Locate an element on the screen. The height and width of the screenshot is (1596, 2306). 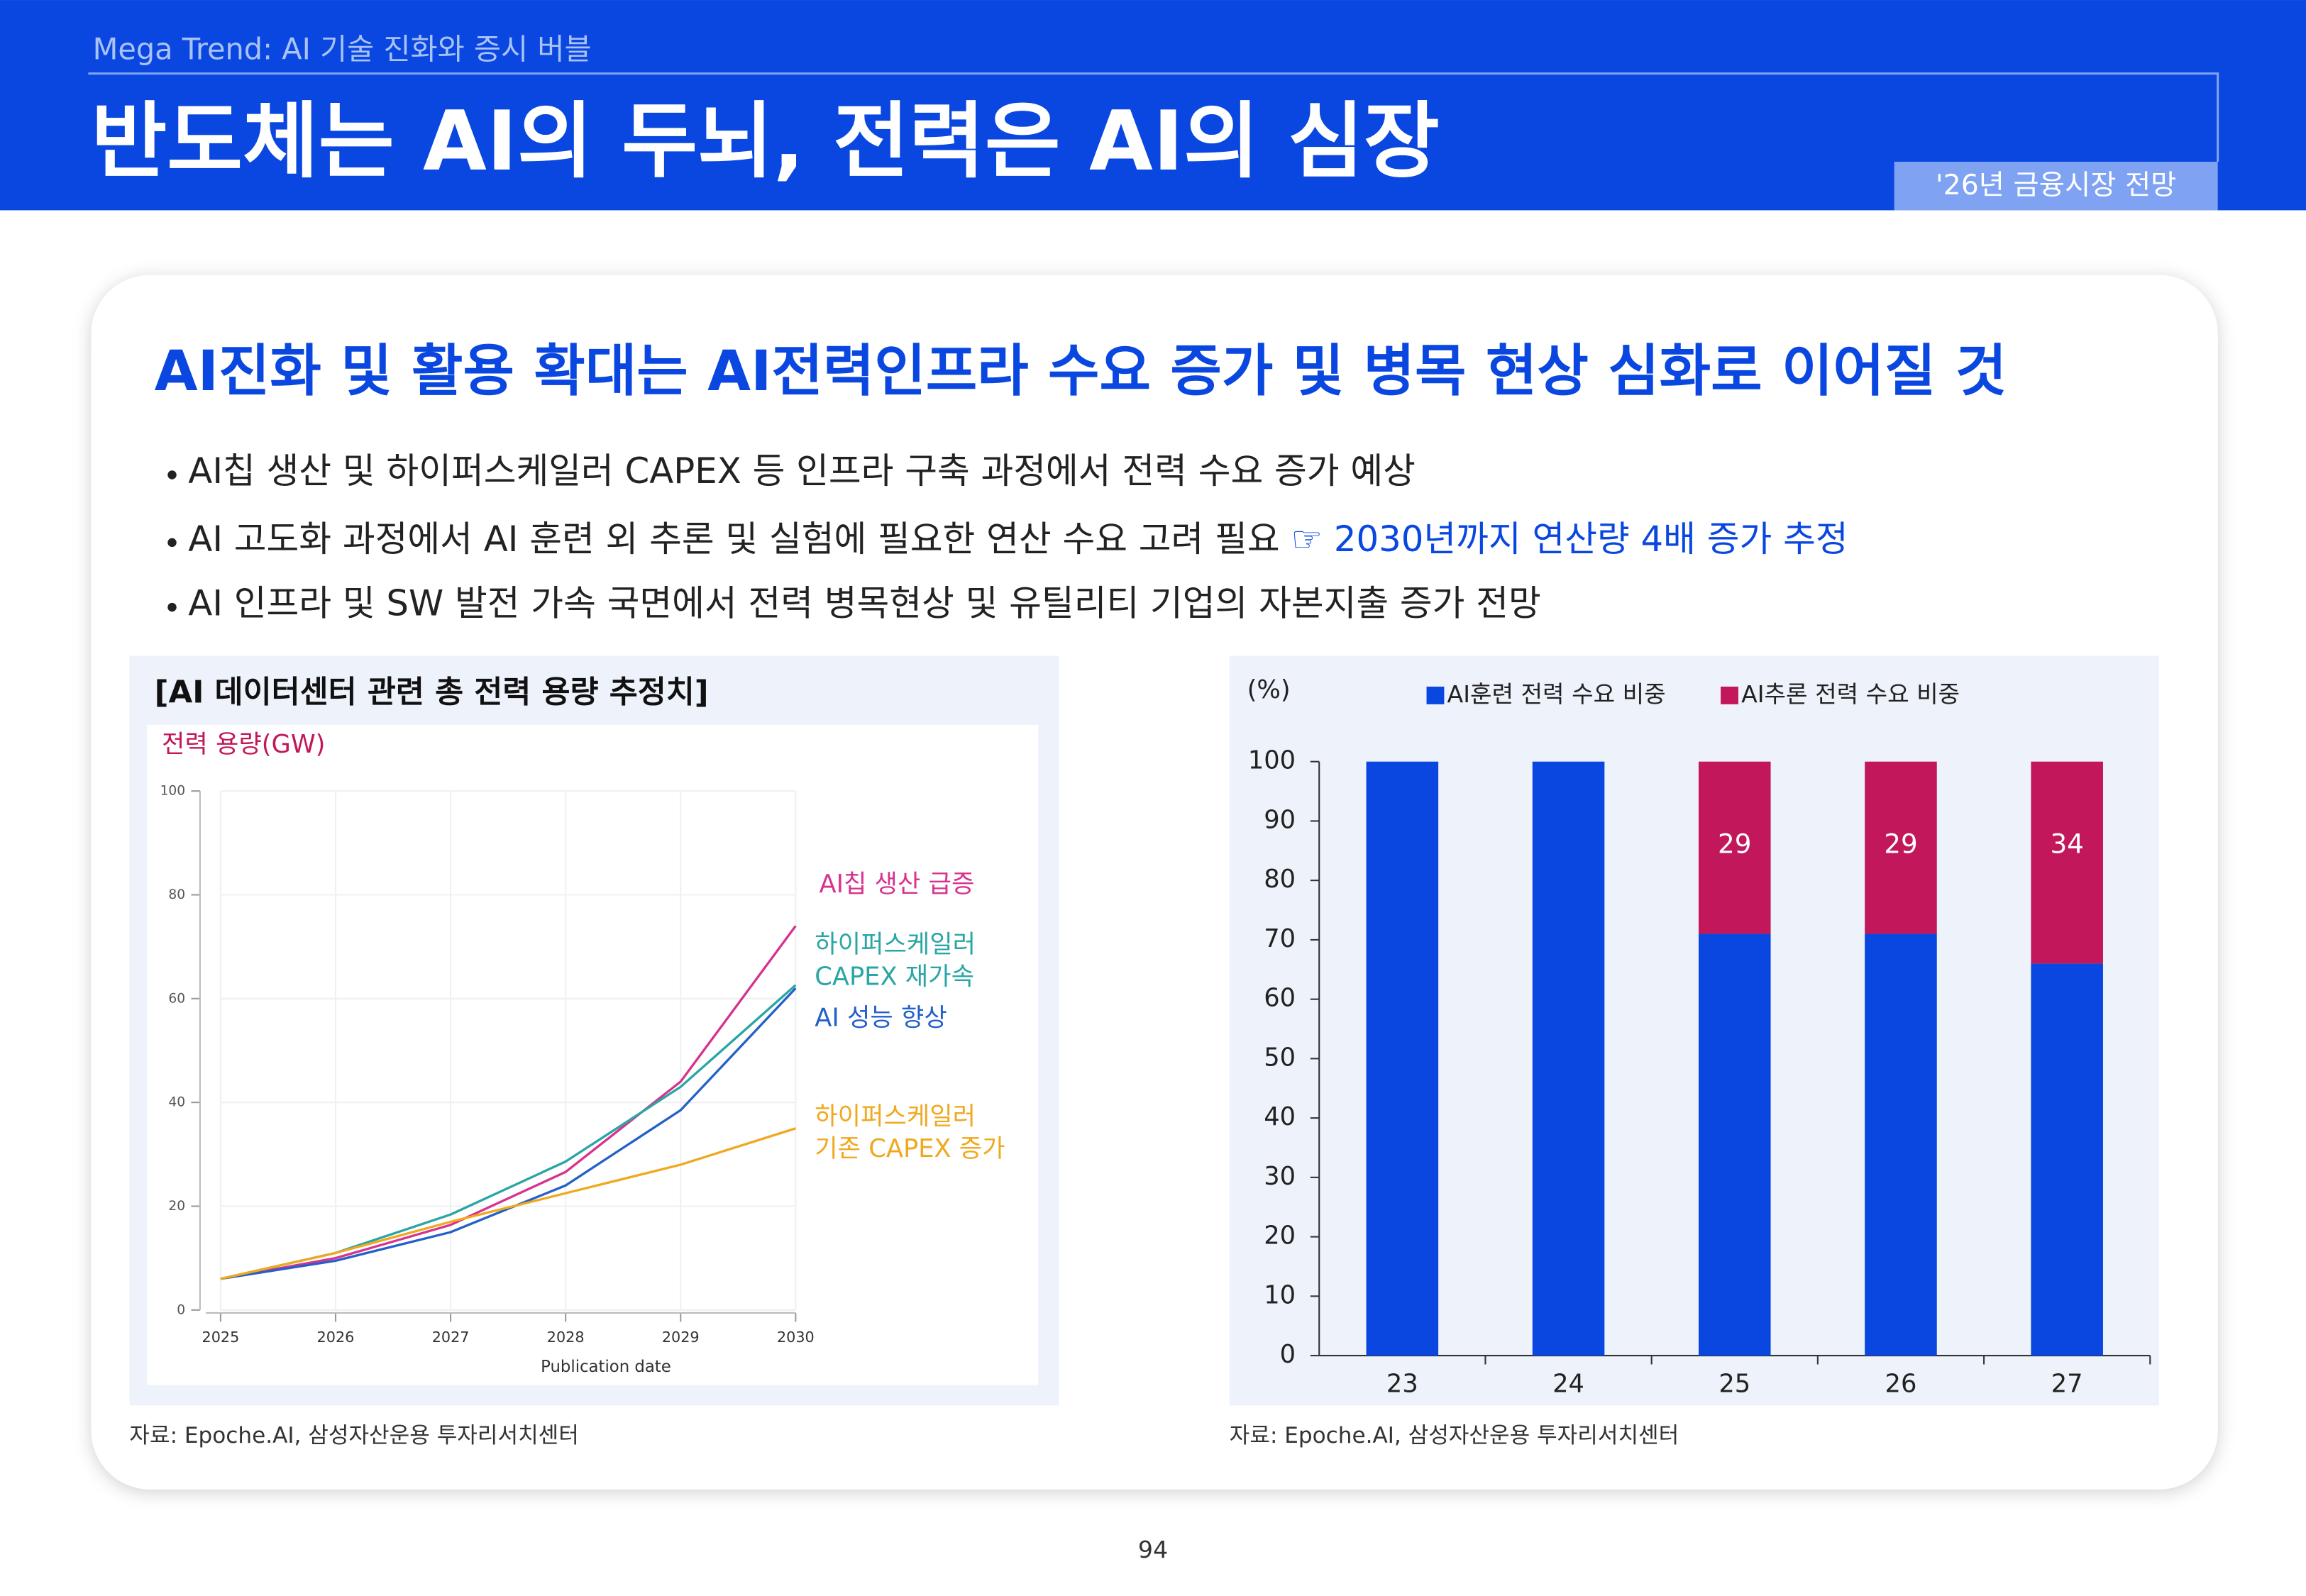
tag: '26년 금융시장 전망 is located at coordinates (2056, 185).